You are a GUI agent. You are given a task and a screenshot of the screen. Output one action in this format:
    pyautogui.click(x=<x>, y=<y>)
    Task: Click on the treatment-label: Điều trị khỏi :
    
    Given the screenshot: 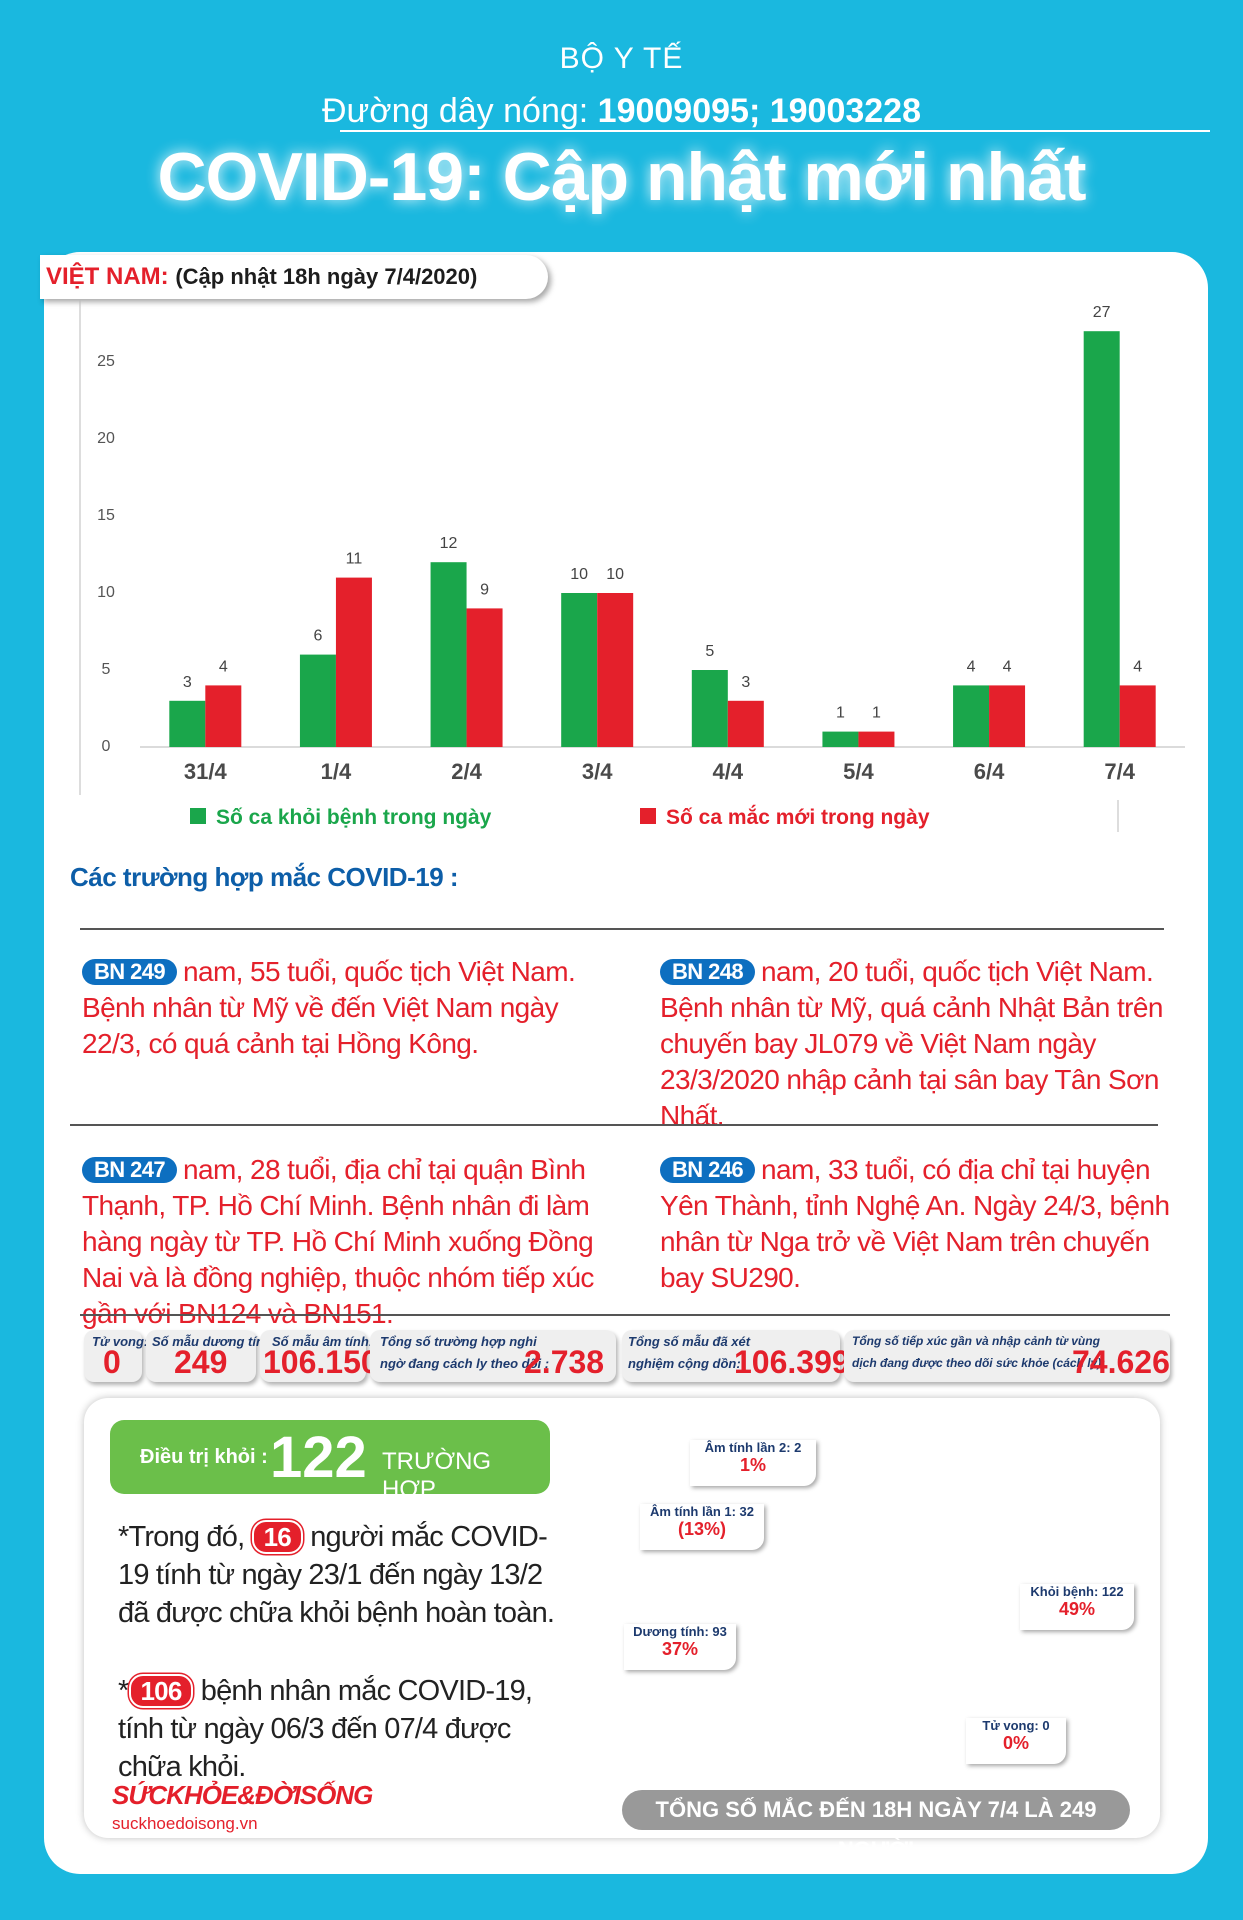 What is the action you would take?
    pyautogui.click(x=204, y=1457)
    